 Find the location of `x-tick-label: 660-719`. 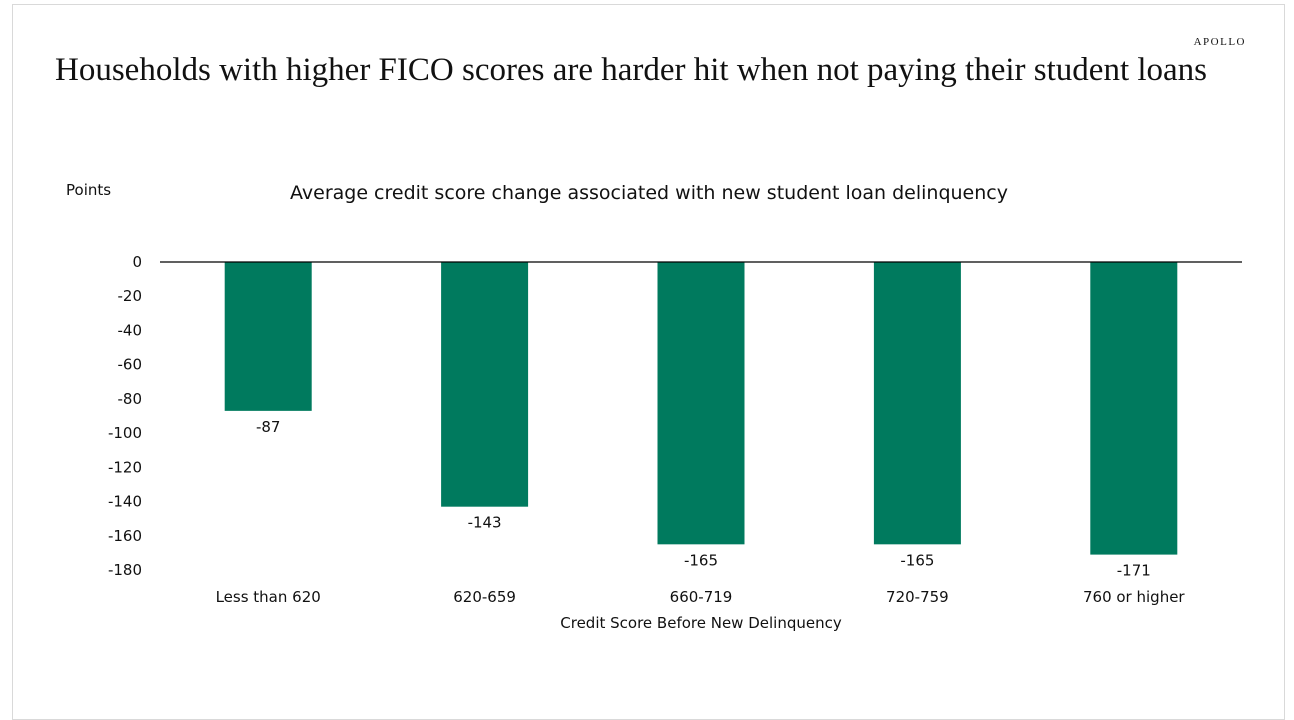

x-tick-label: 660-719 is located at coordinates (701, 597).